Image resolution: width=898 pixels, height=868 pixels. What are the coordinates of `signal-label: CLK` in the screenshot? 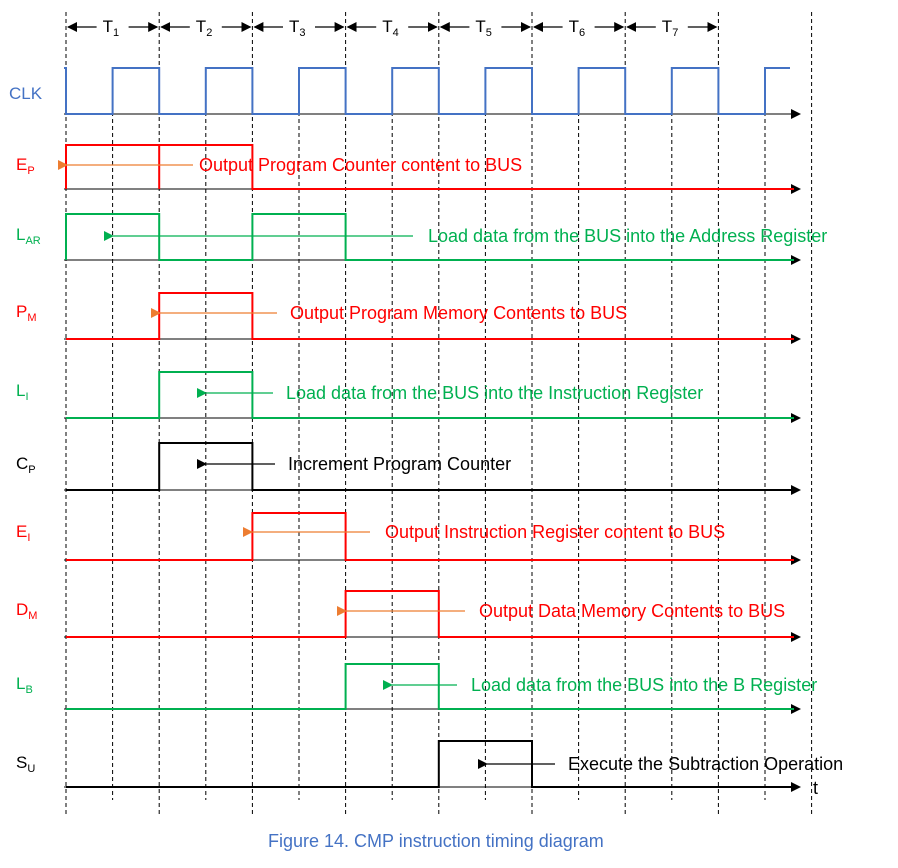 It's located at (26, 93).